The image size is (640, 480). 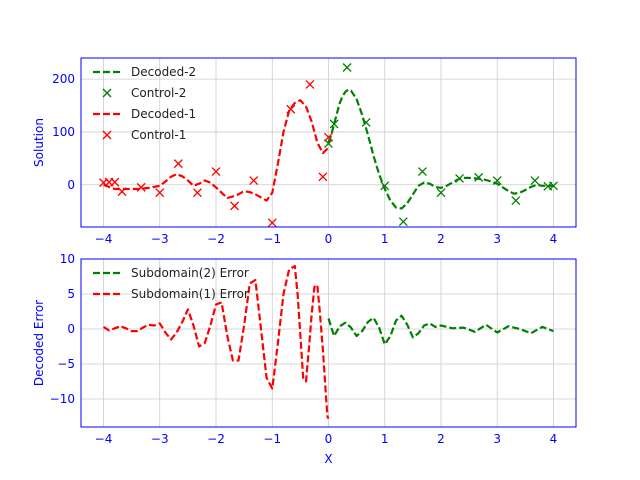 I want to click on legend-label: Control-2, so click(x=158, y=93).